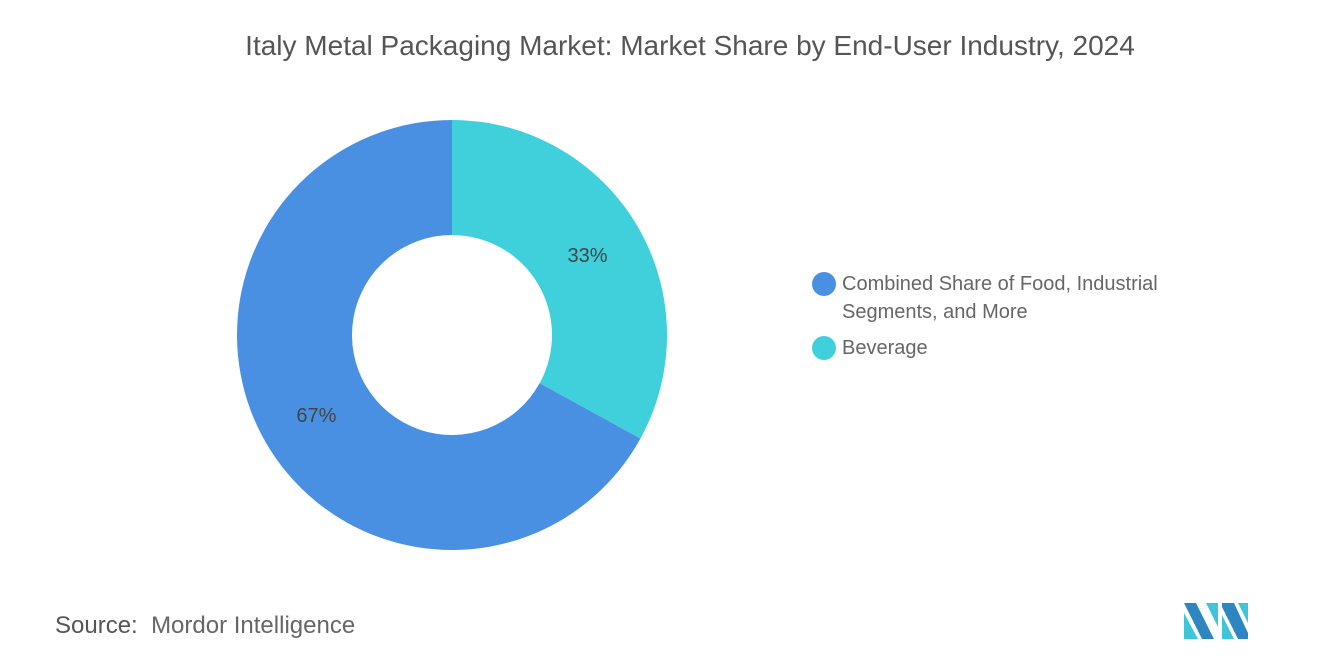 This screenshot has width=1320, height=665. I want to click on source: Source: Mordor Intelligence, so click(205, 626).